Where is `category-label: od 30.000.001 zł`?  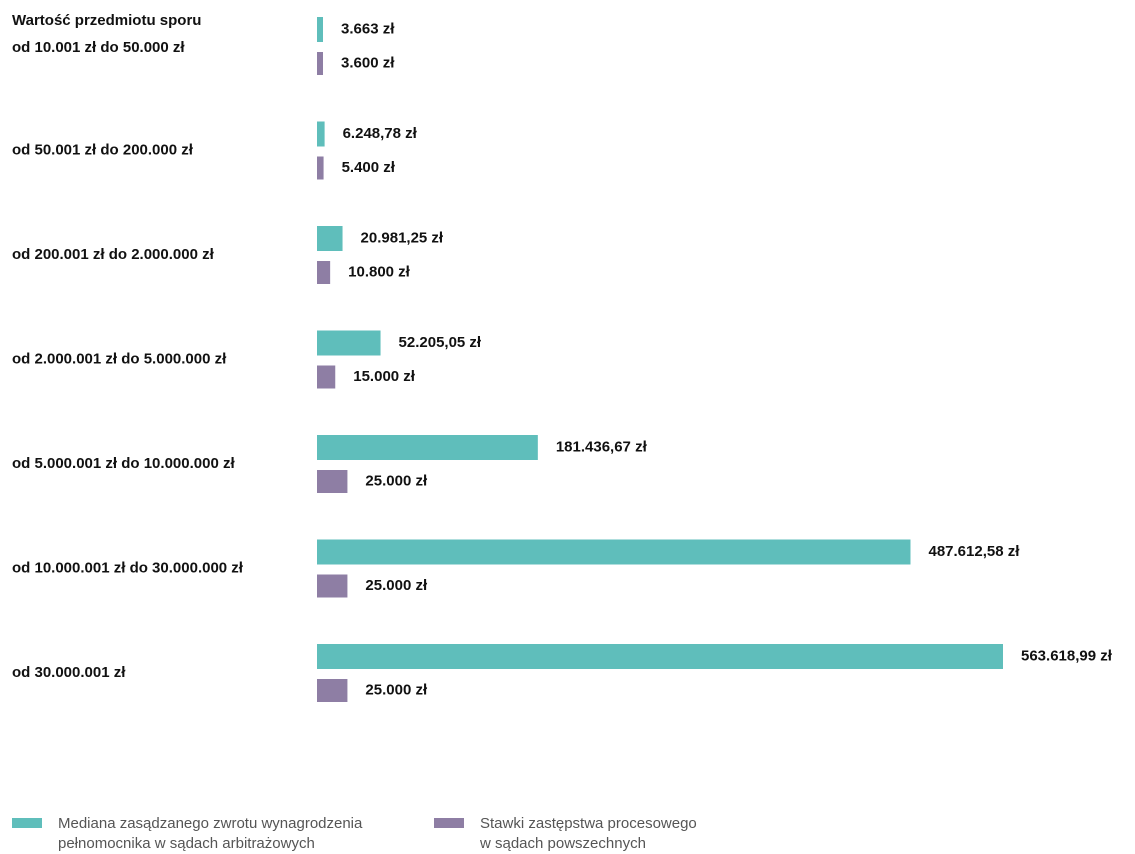 category-label: od 30.000.001 zł is located at coordinates (69, 672).